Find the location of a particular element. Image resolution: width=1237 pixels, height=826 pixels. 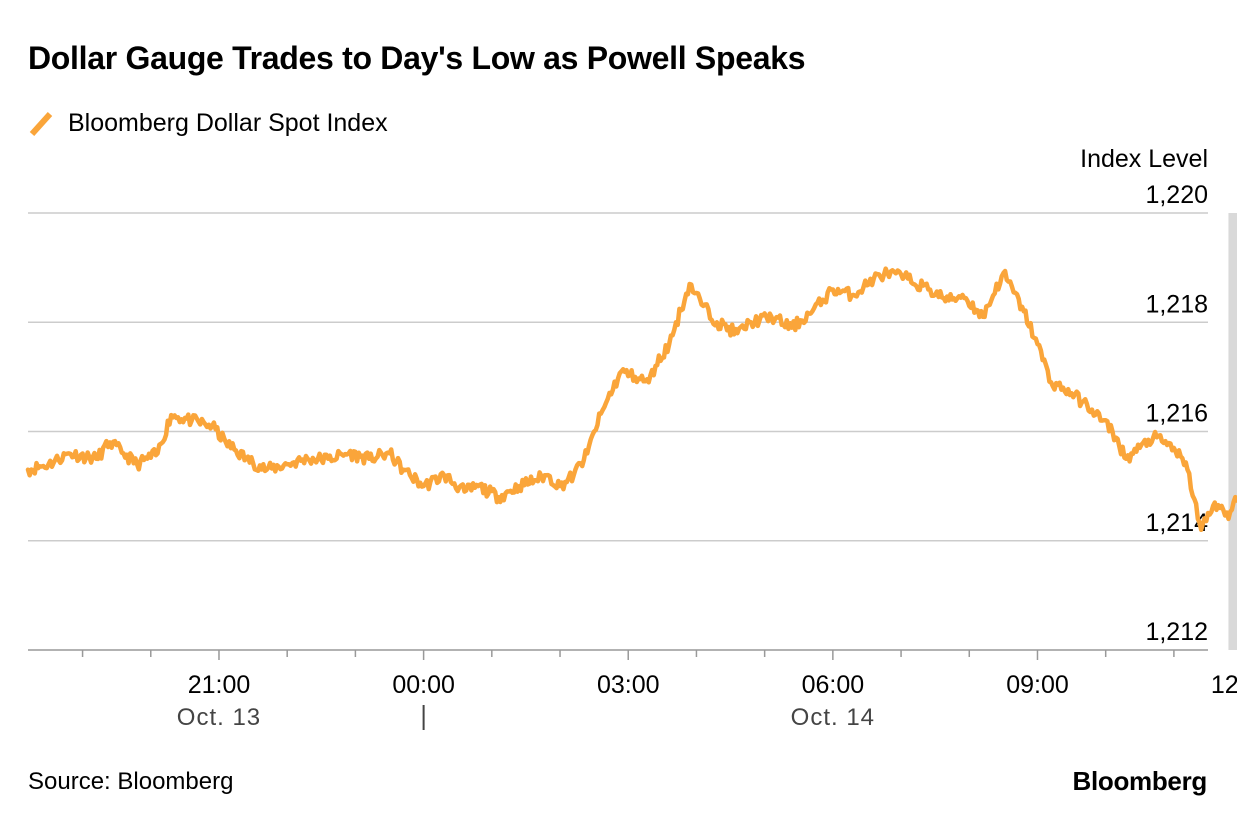

y-tick-label-3: 1,218 is located at coordinates (1176, 304).